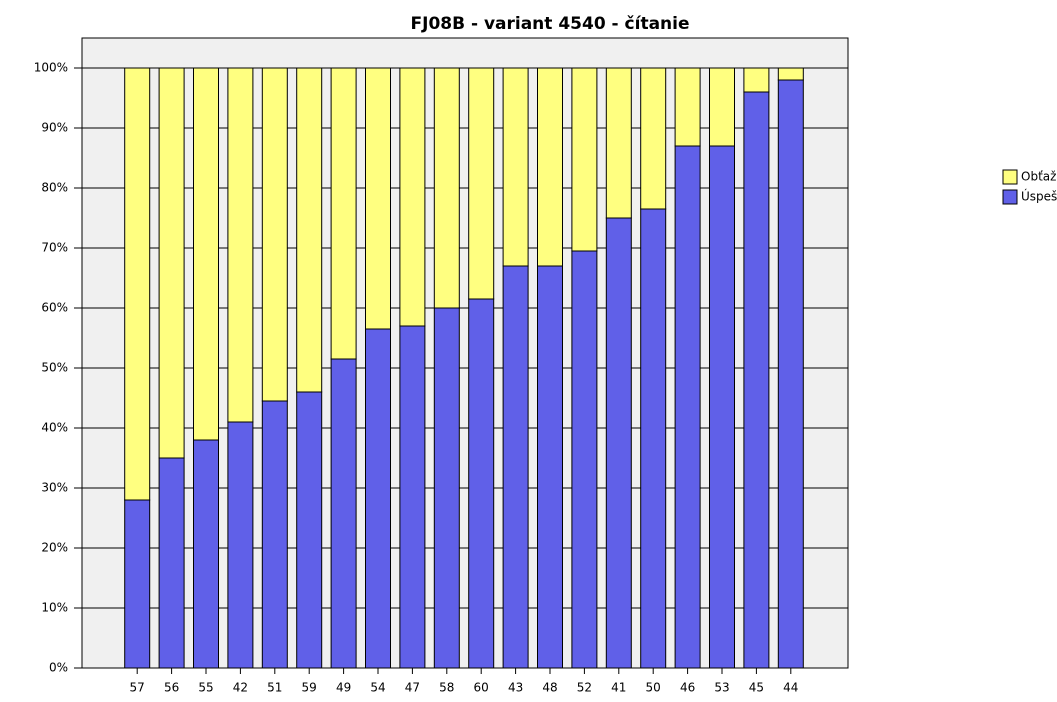 Image resolution: width=1057 pixels, height=702 pixels. What do you see at coordinates (756, 688) in the screenshot?
I see `x-tick-label: 45` at bounding box center [756, 688].